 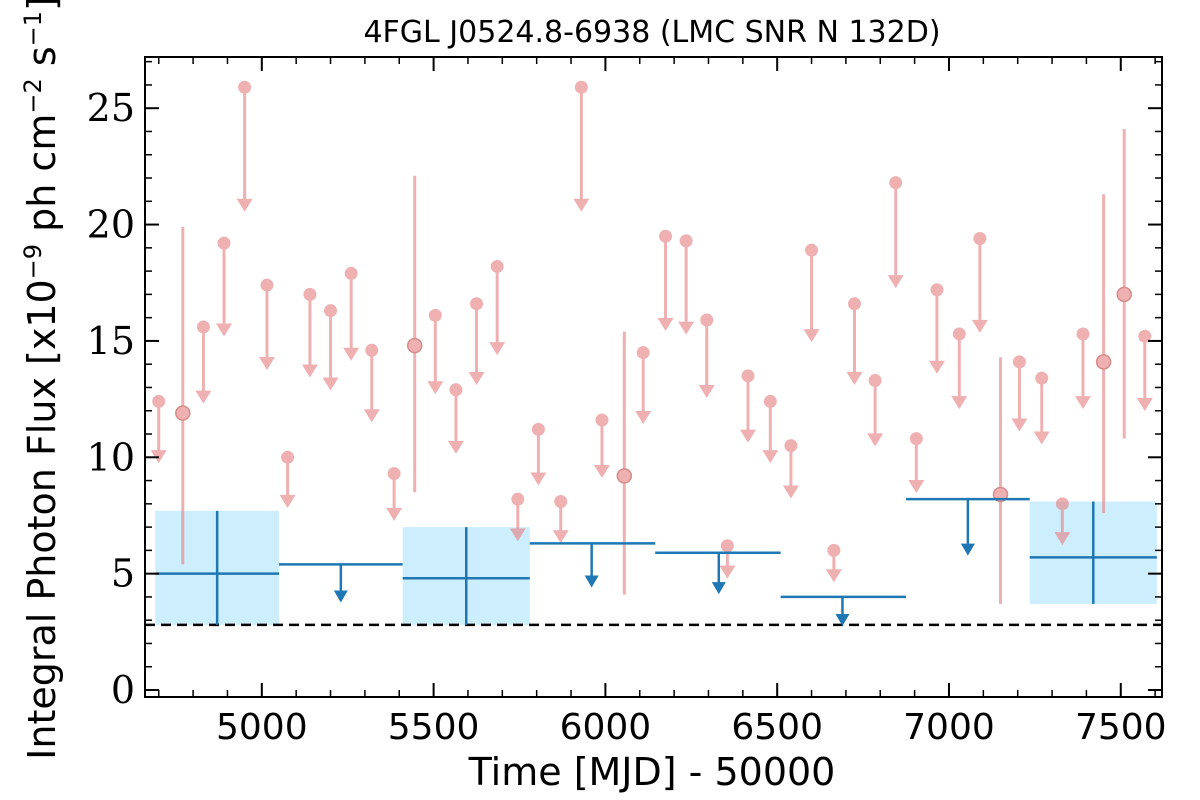 I want to click on long-bin-series, so click(x=656, y=561).